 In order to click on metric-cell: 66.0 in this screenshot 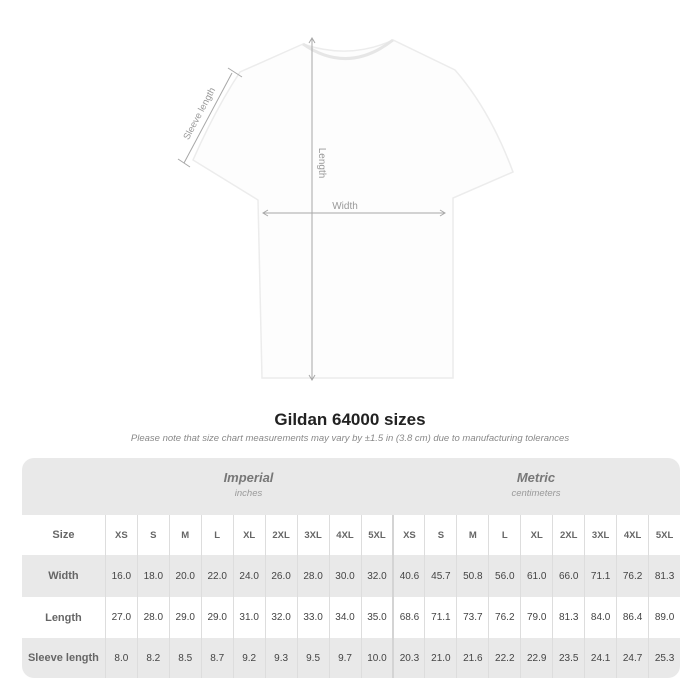, I will do `click(568, 576)`.